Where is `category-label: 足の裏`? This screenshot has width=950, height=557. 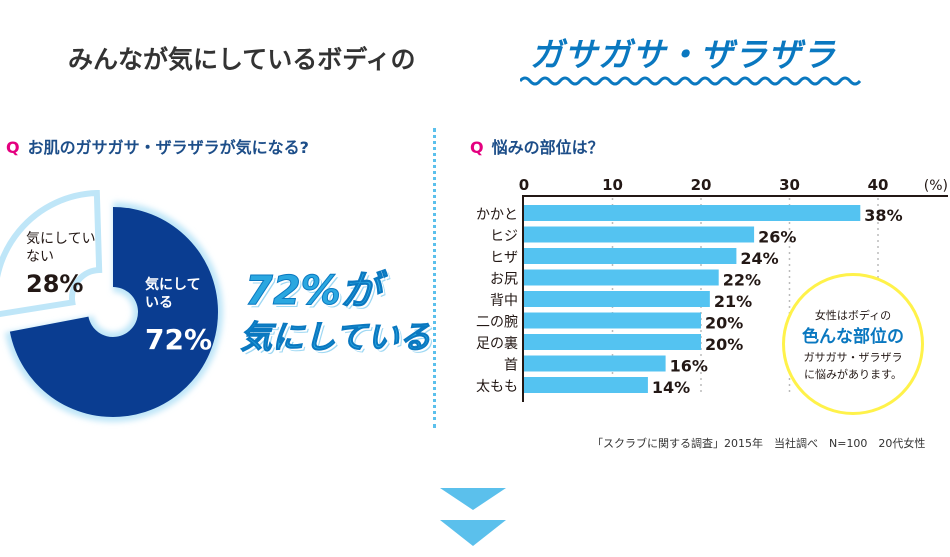 category-label: 足の裏 is located at coordinates (497, 343).